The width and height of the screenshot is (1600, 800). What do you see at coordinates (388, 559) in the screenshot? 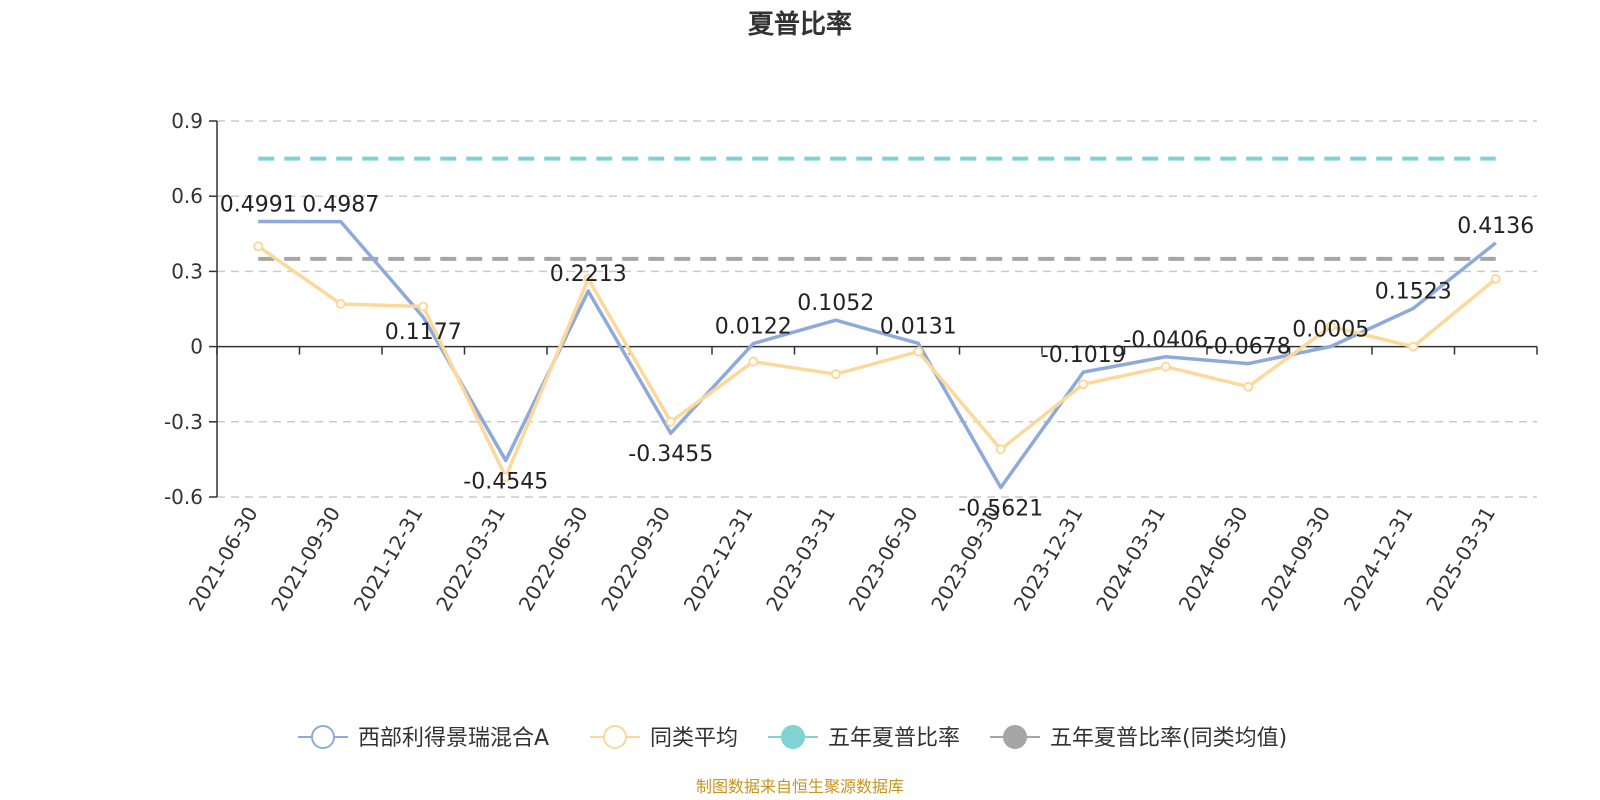
I see `x-tick-label: 2021-12-31` at bounding box center [388, 559].